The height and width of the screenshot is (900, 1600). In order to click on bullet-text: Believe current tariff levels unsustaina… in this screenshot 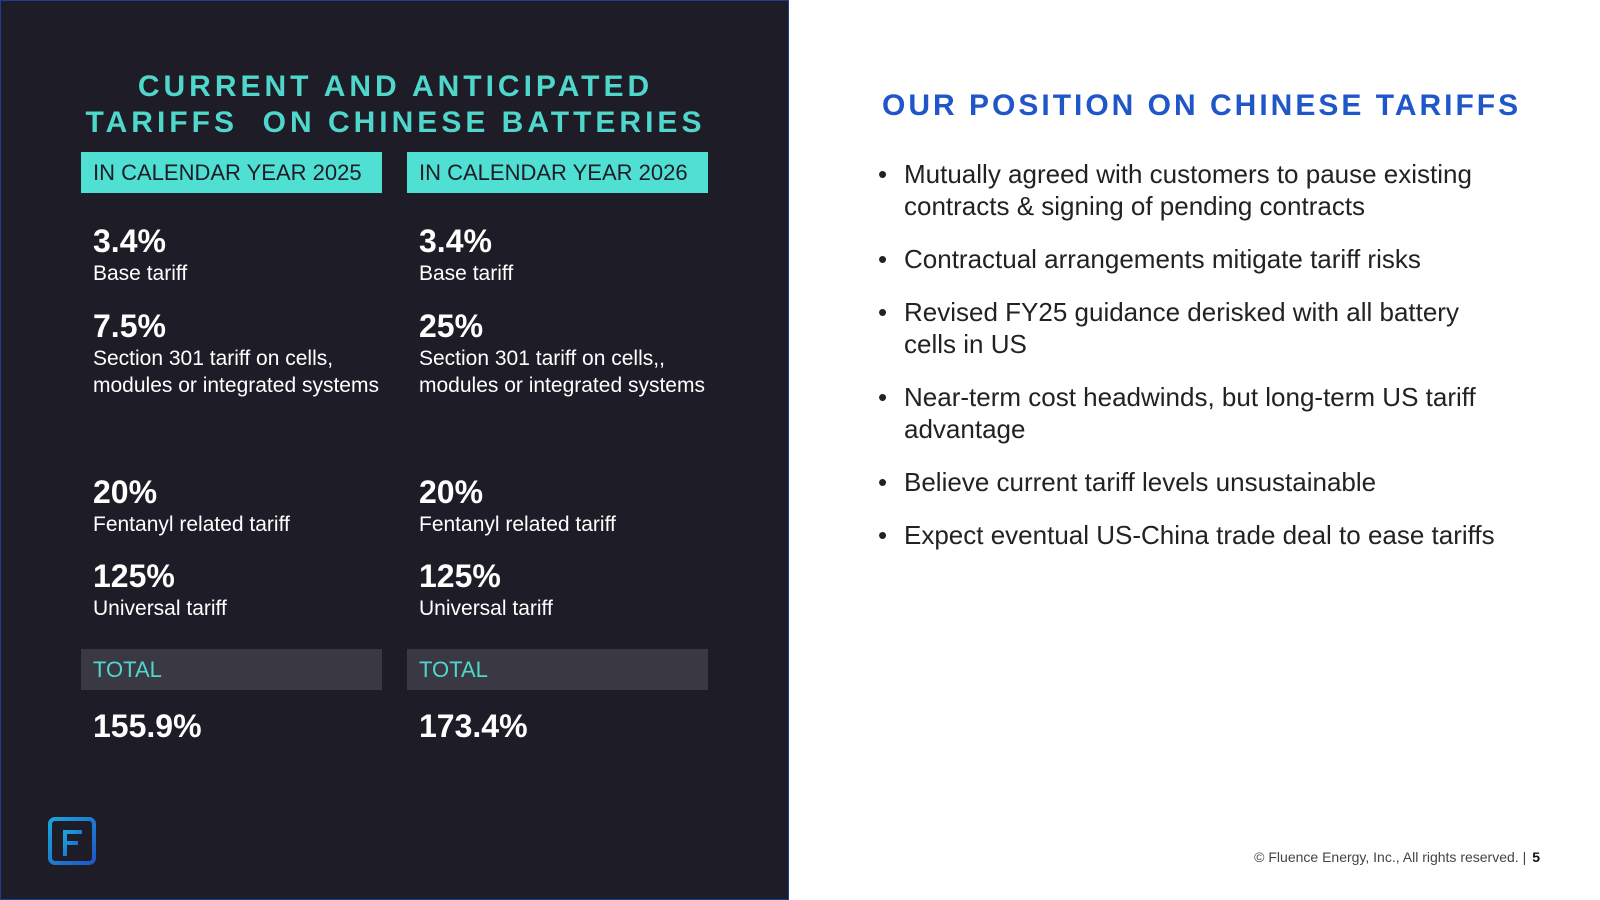, I will do `click(1140, 482)`.